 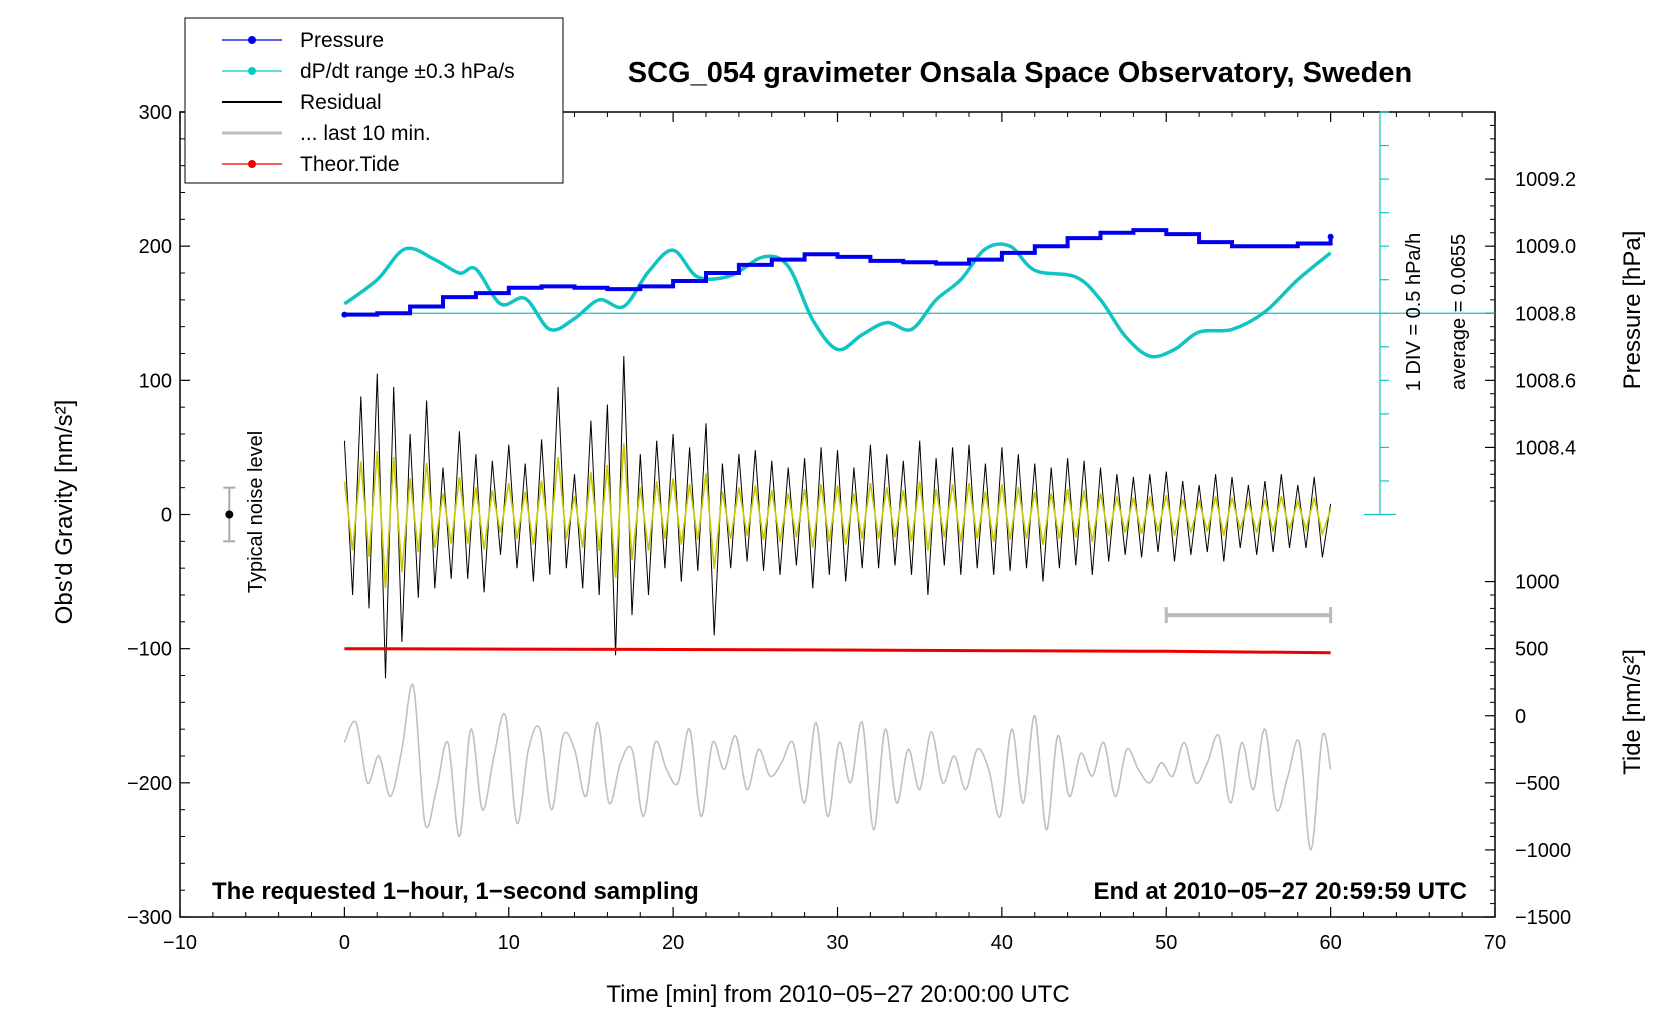 I want to click on series-dpdt, so click(x=837, y=300).